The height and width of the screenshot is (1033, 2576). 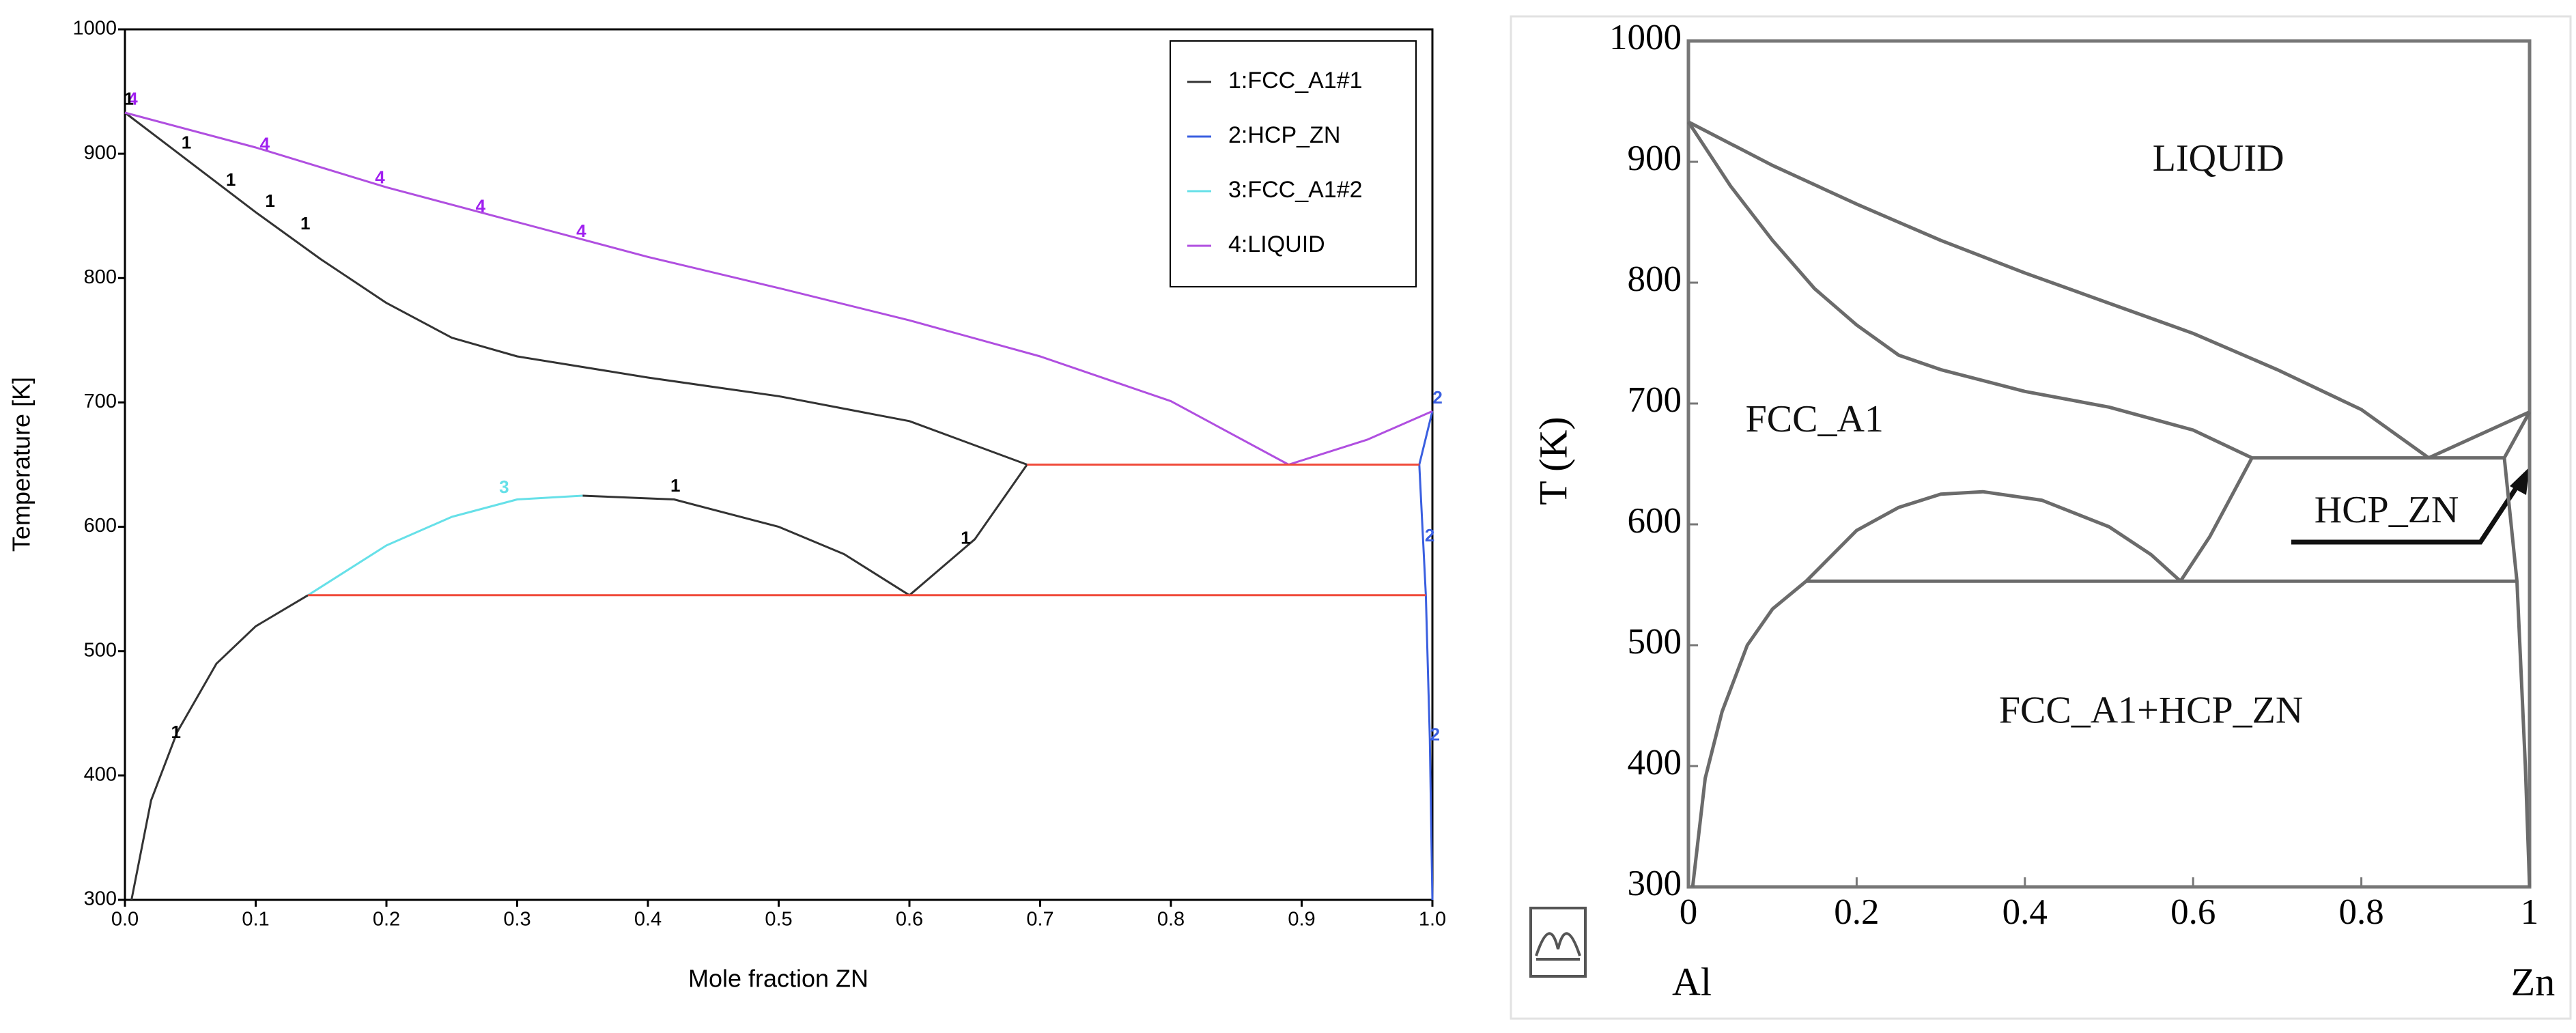 What do you see at coordinates (1432, 920) in the screenshot?
I see `x-tick-label: 1.0` at bounding box center [1432, 920].